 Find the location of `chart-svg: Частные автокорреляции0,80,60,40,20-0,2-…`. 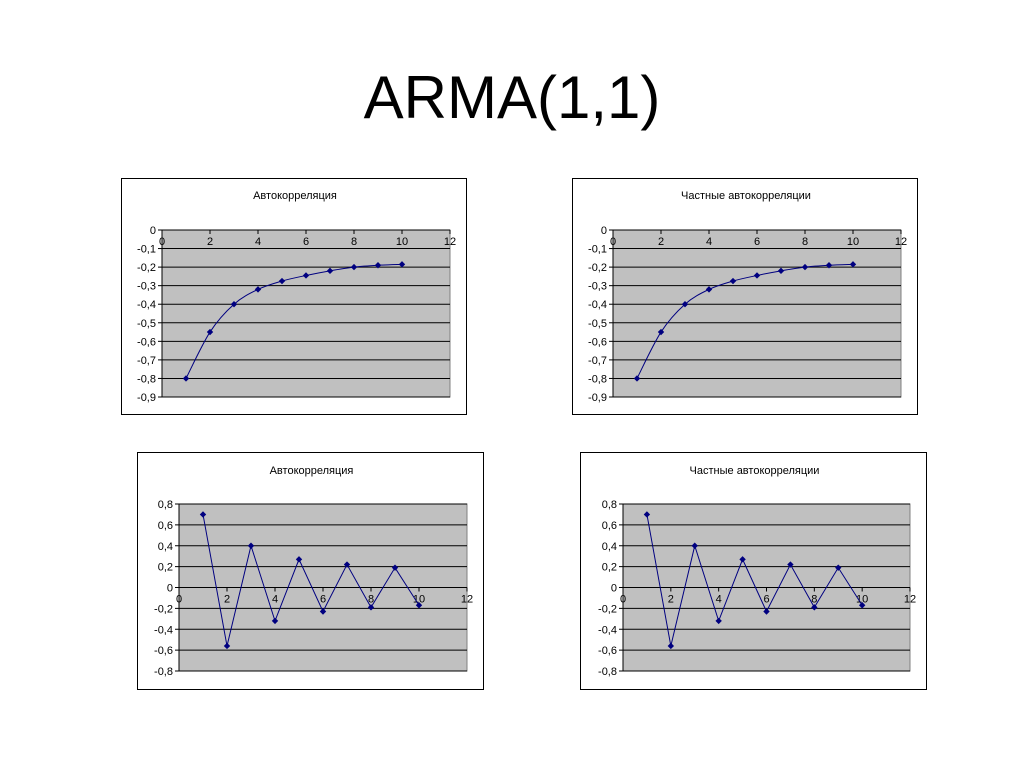

chart-svg: Частные автокорреляции0,80,60,40,20-0,2-… is located at coordinates (757, 571).